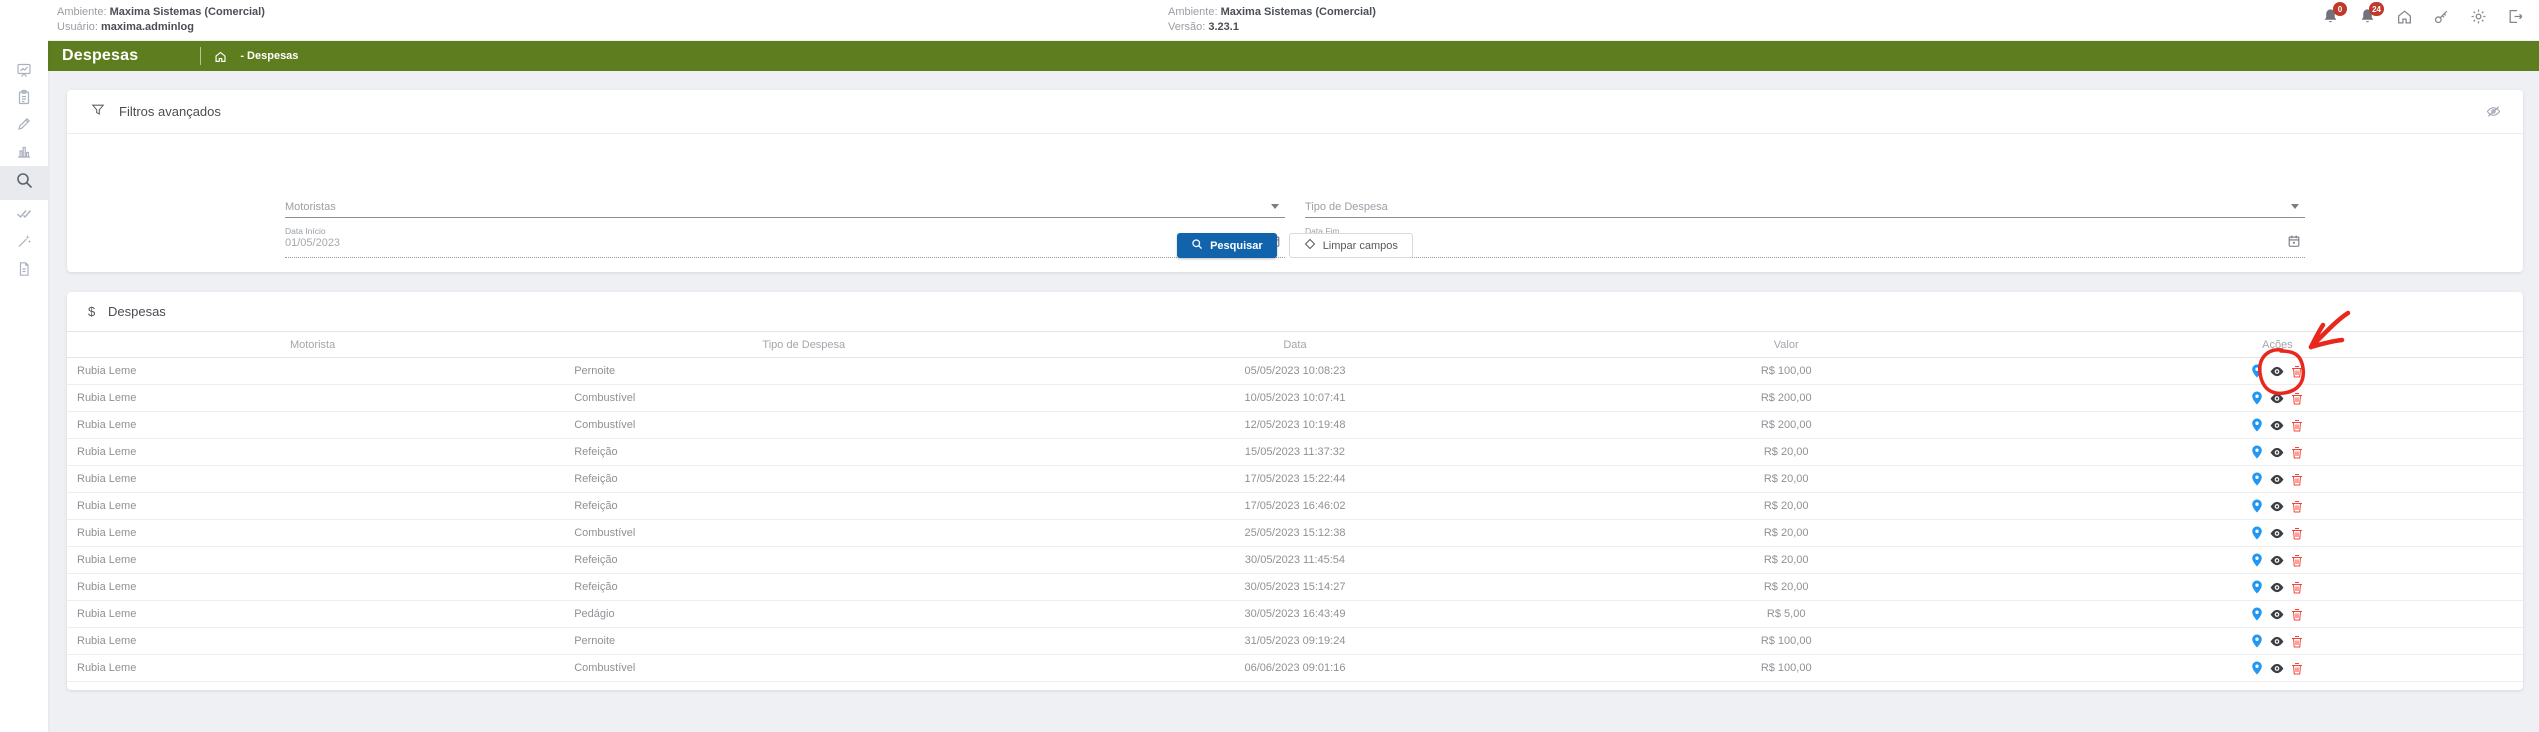 The image size is (2539, 732). I want to click on magic-wand-icon, so click(24, 243).